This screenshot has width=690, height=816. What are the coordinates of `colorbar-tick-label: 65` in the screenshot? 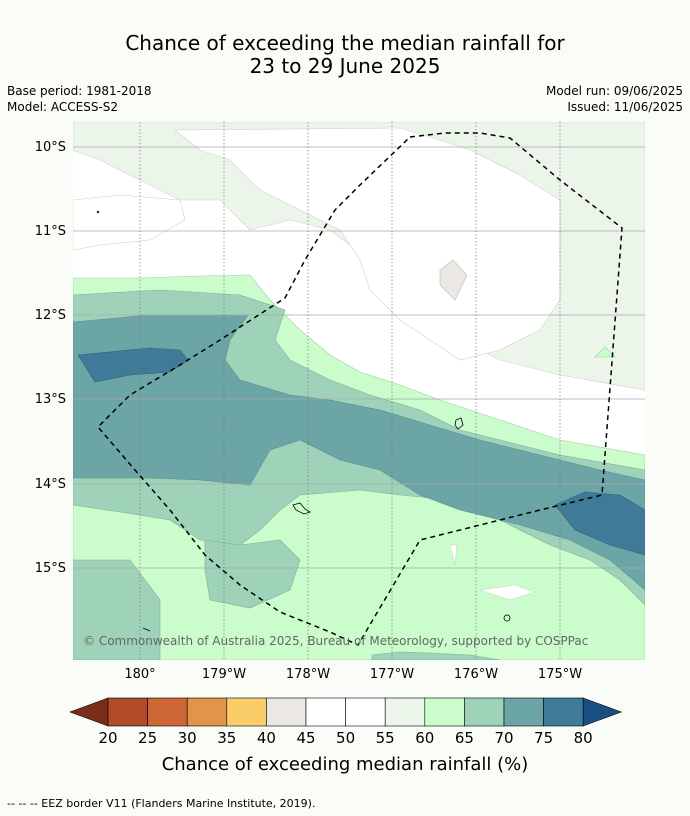 It's located at (464, 738).